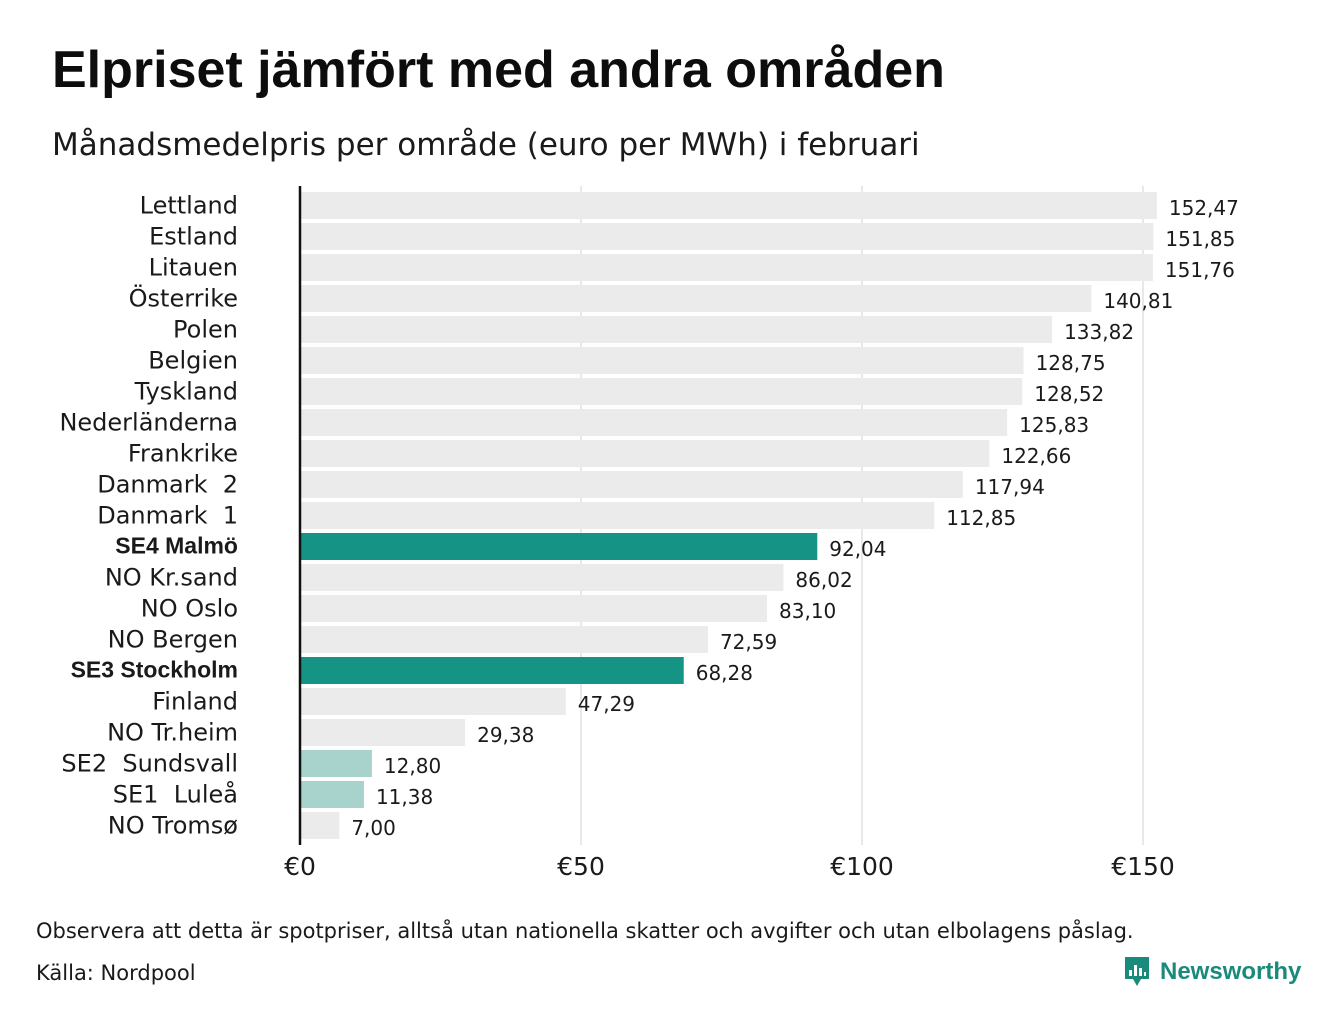 The height and width of the screenshot is (1020, 1340). I want to click on x-tick-label: €100, so click(862, 866).